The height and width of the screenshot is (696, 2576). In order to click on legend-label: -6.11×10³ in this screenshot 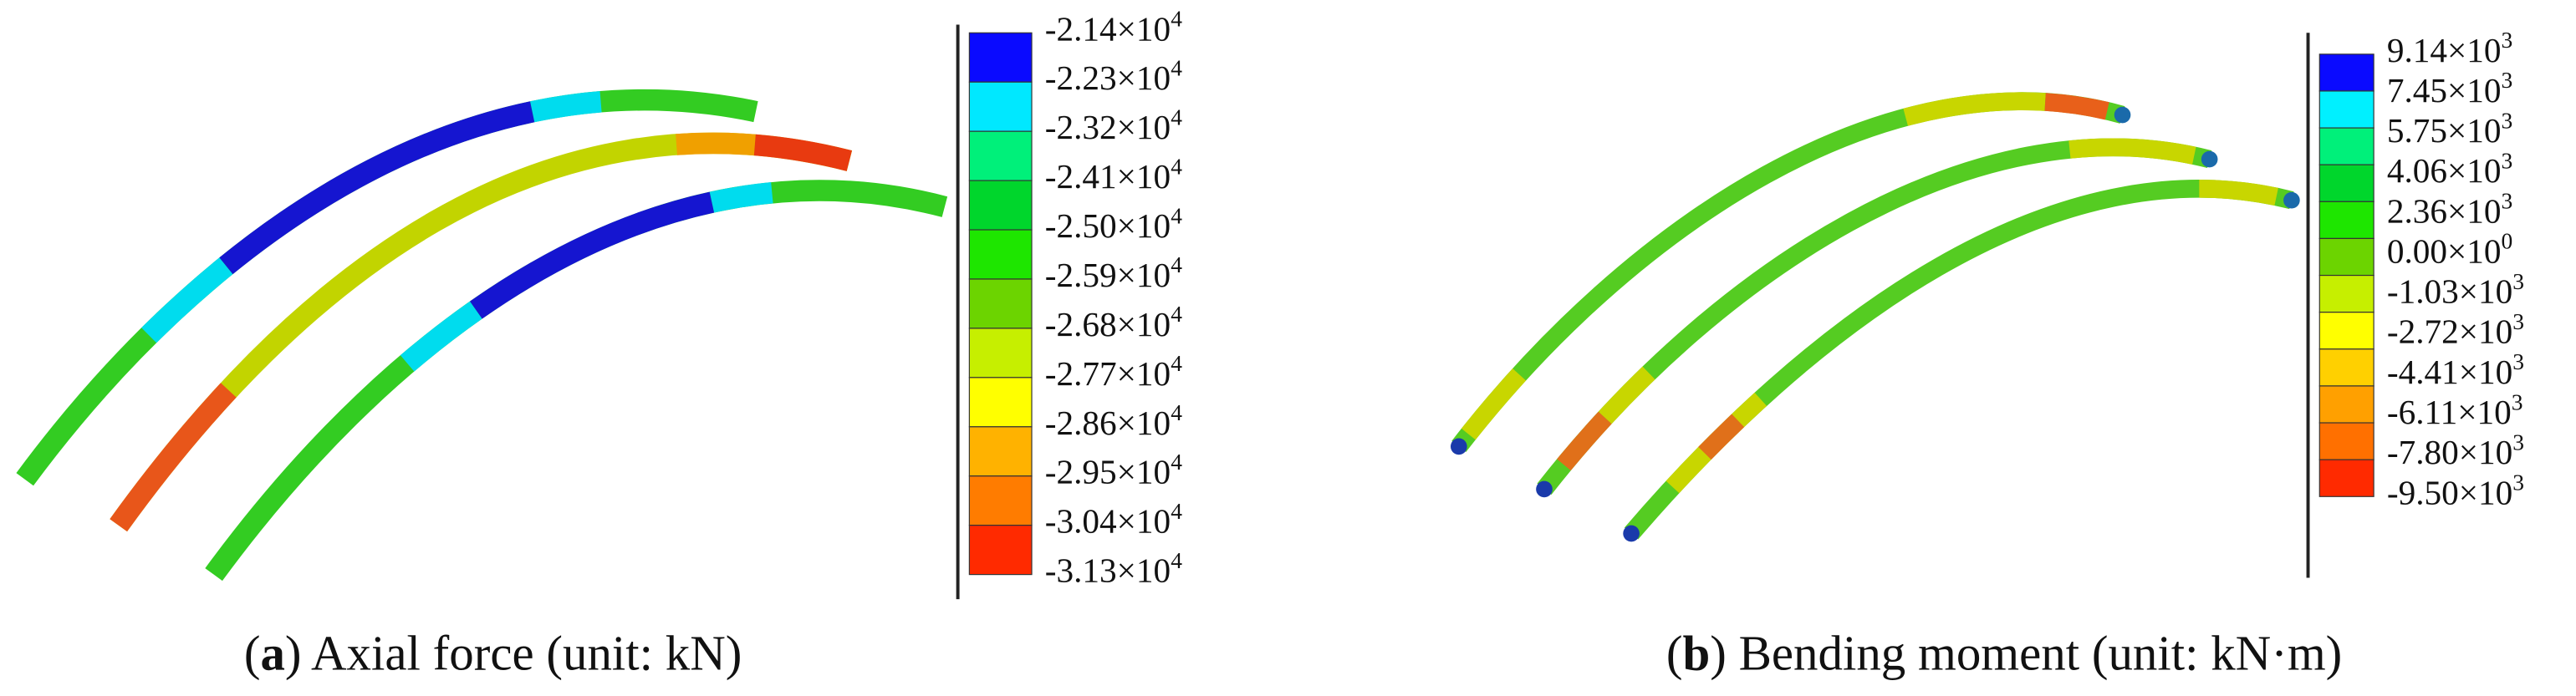, I will do `click(2455, 410)`.